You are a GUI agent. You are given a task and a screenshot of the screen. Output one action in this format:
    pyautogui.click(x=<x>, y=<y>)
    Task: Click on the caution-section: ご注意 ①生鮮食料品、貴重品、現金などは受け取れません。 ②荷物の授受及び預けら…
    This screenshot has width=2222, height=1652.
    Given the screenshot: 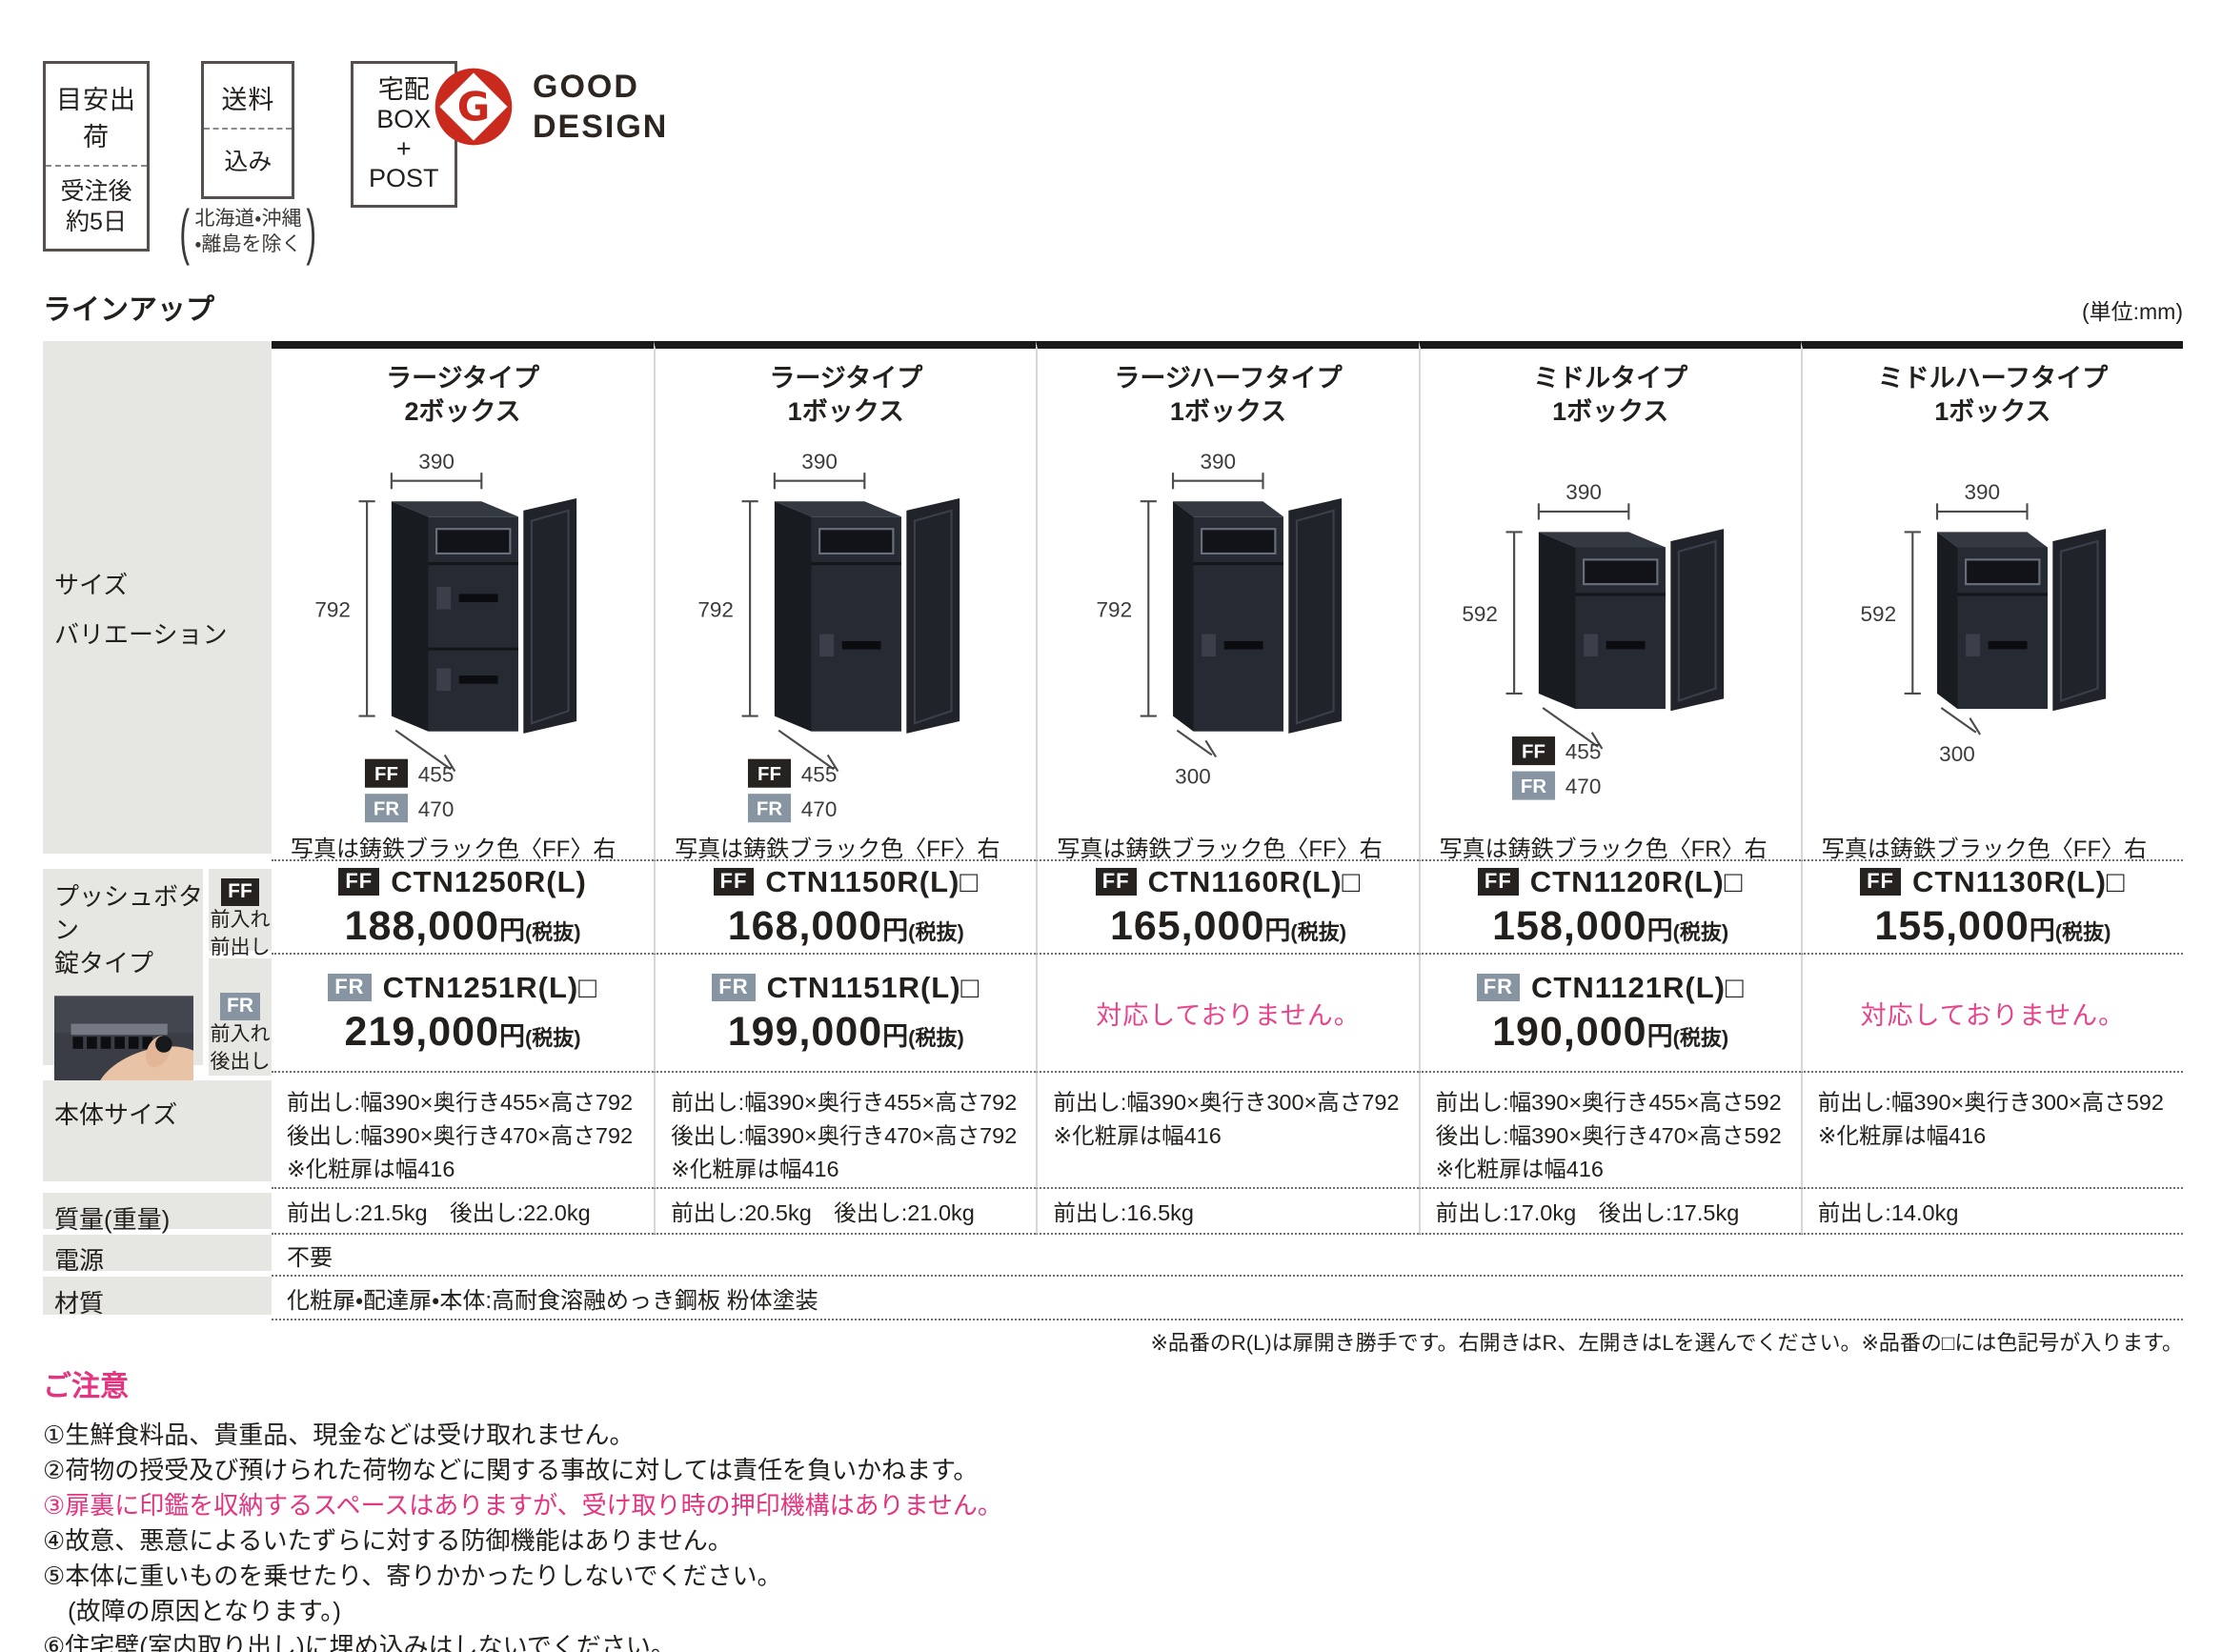 What is the action you would take?
    pyautogui.click(x=523, y=1507)
    